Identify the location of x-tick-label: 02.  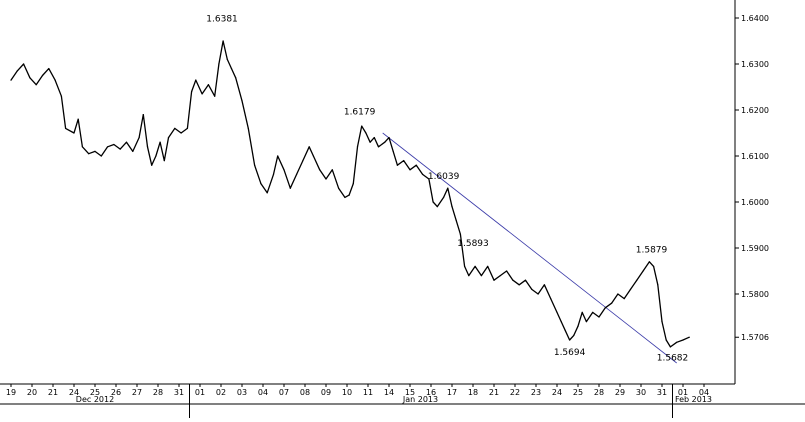
(221, 392).